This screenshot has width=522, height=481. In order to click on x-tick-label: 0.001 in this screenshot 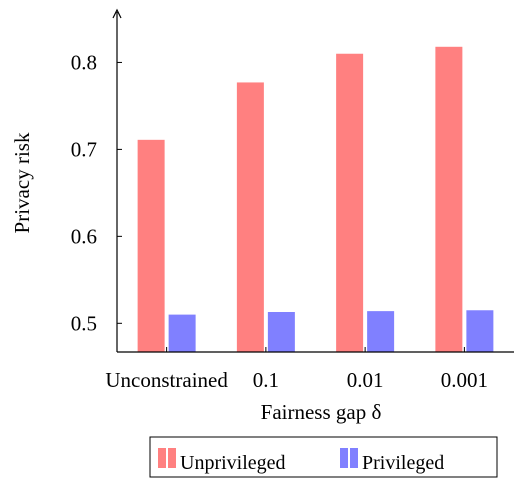, I will do `click(464, 380)`.